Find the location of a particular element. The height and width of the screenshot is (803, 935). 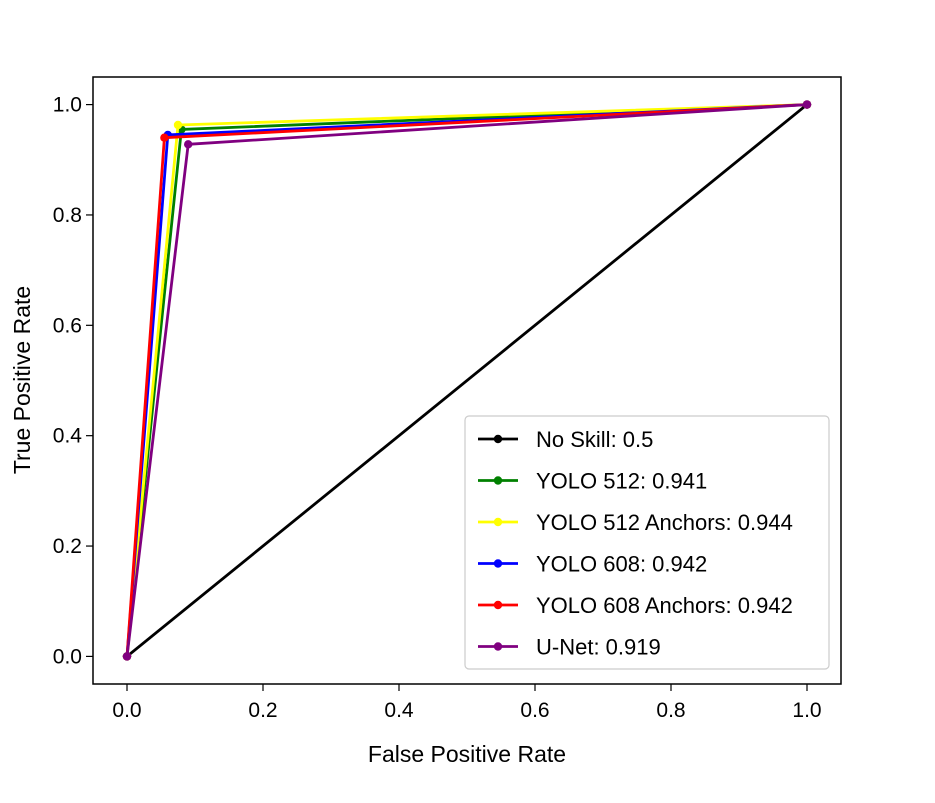

y-tick-label: 0.6 is located at coordinates (67, 325).